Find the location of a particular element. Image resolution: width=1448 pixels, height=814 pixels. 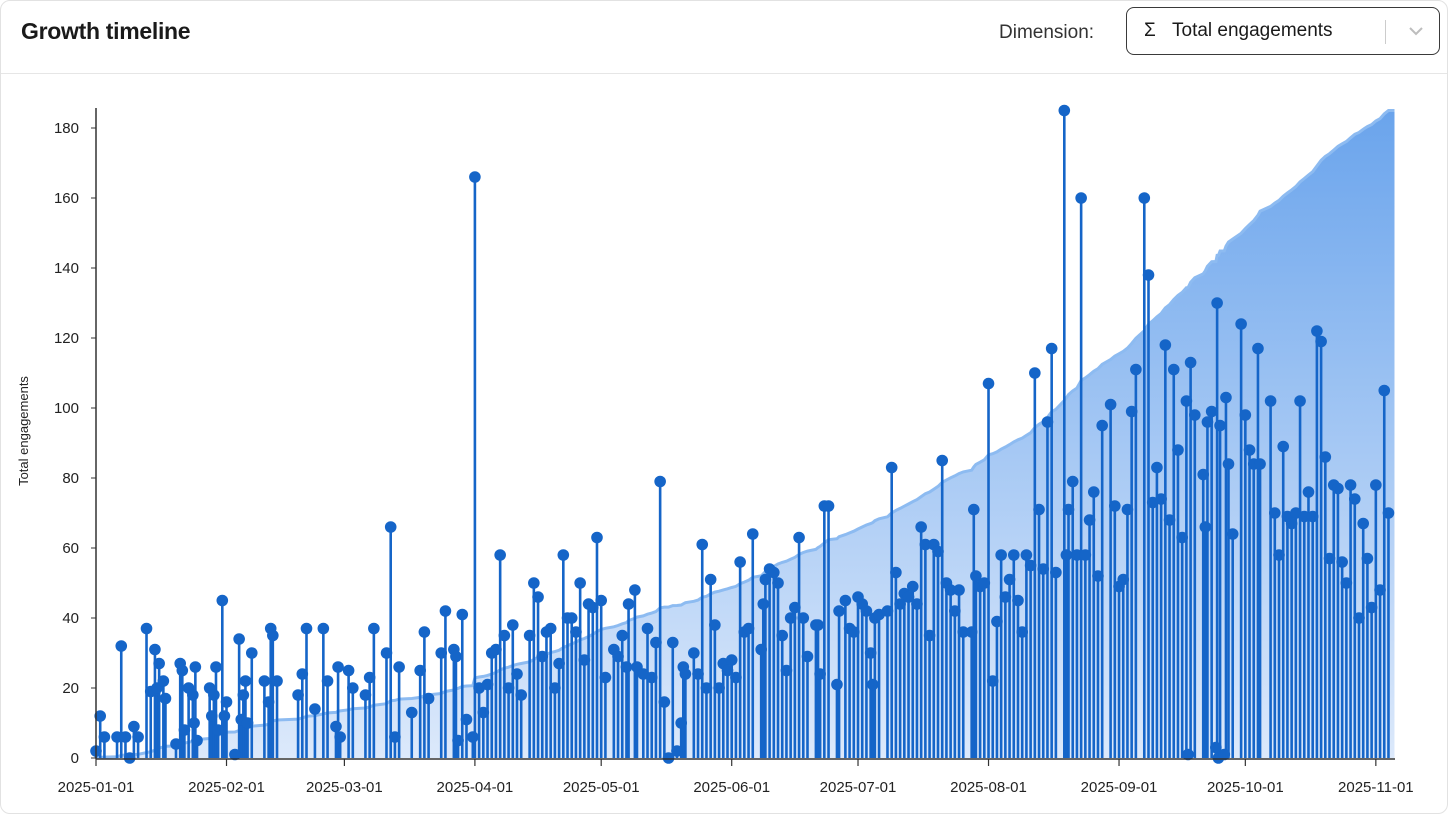

y-tick-label: 60 is located at coordinates (70, 548).